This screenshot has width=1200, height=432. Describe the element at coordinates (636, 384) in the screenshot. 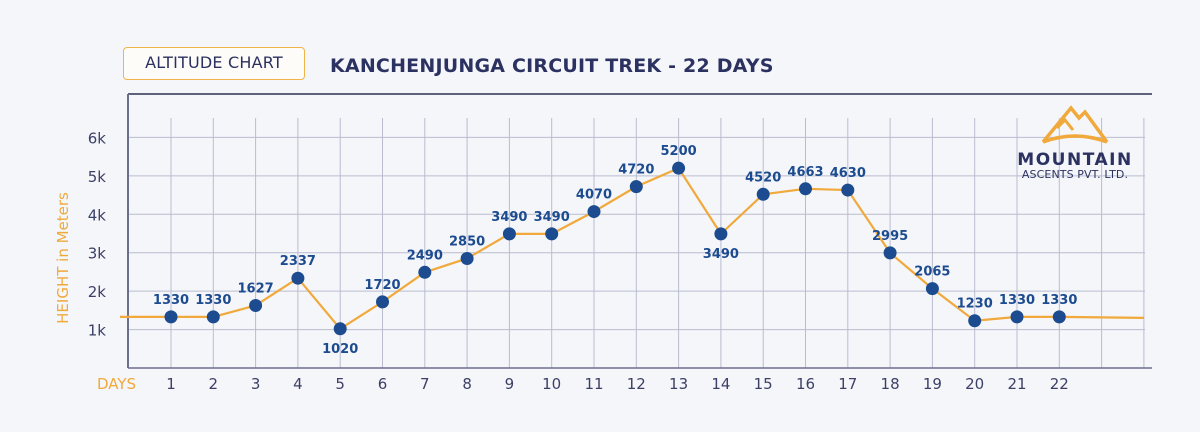

I see `x-tick-label: 12` at that location.